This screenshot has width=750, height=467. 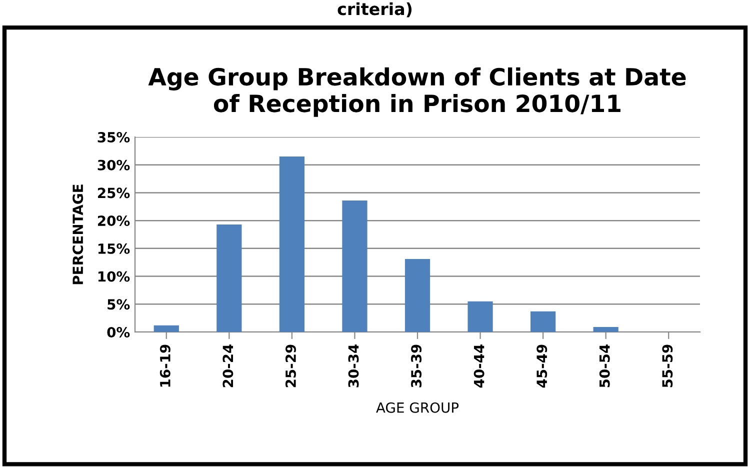 I want to click on chart-title: Age Group Breakdown of Clients at Date of Reception in Prison 2010/11, so click(x=417, y=92).